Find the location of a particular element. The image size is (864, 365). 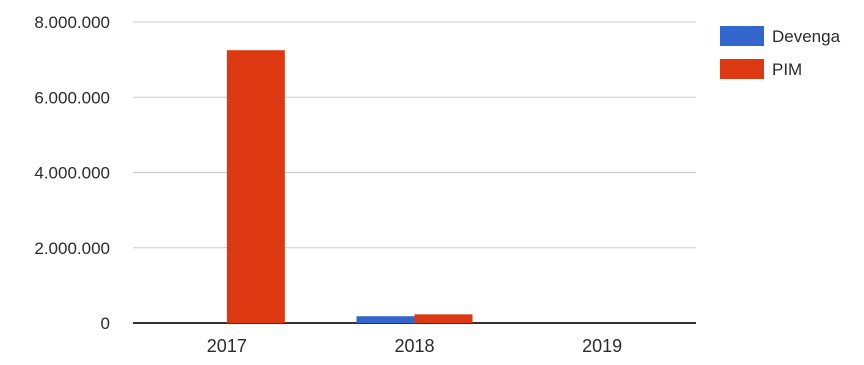

bar-pim-2017 is located at coordinates (255, 186).